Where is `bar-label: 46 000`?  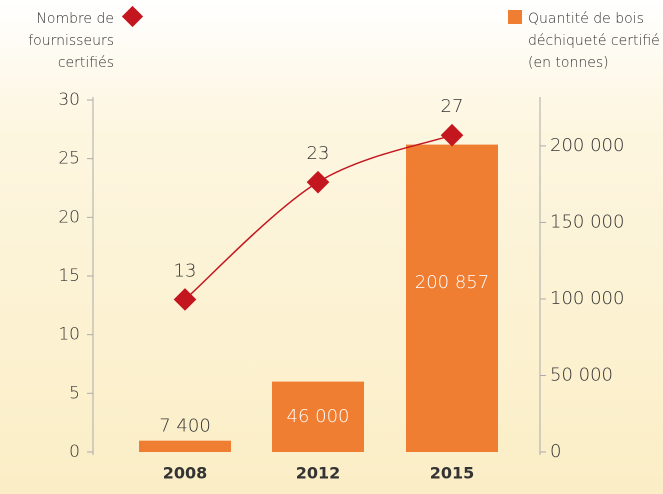 bar-label: 46 000 is located at coordinates (318, 416).